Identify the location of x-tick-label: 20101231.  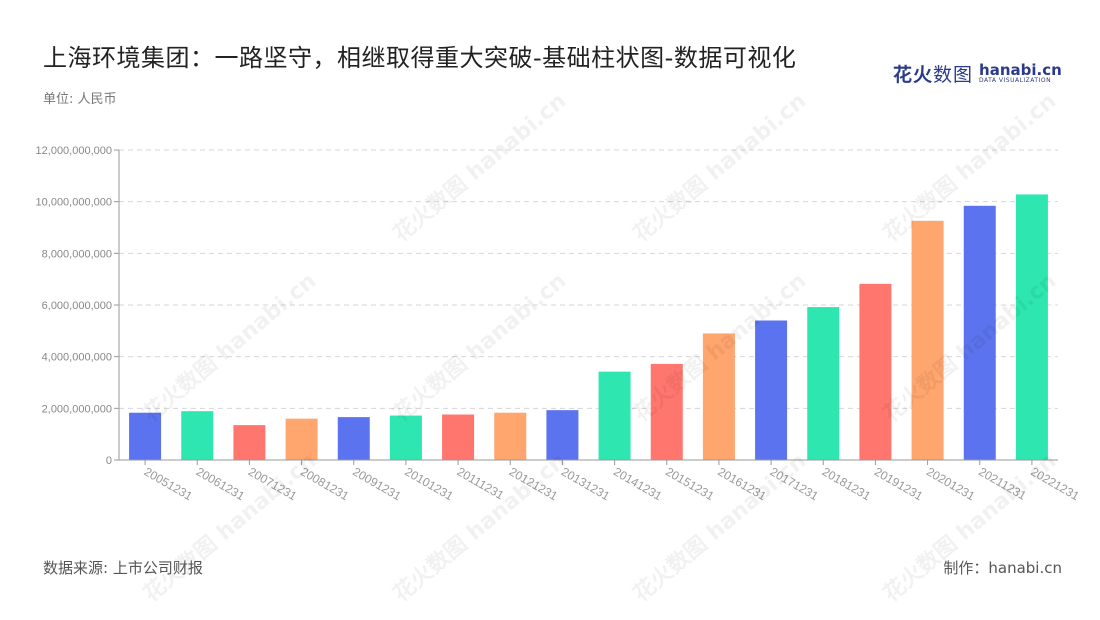
(429, 483).